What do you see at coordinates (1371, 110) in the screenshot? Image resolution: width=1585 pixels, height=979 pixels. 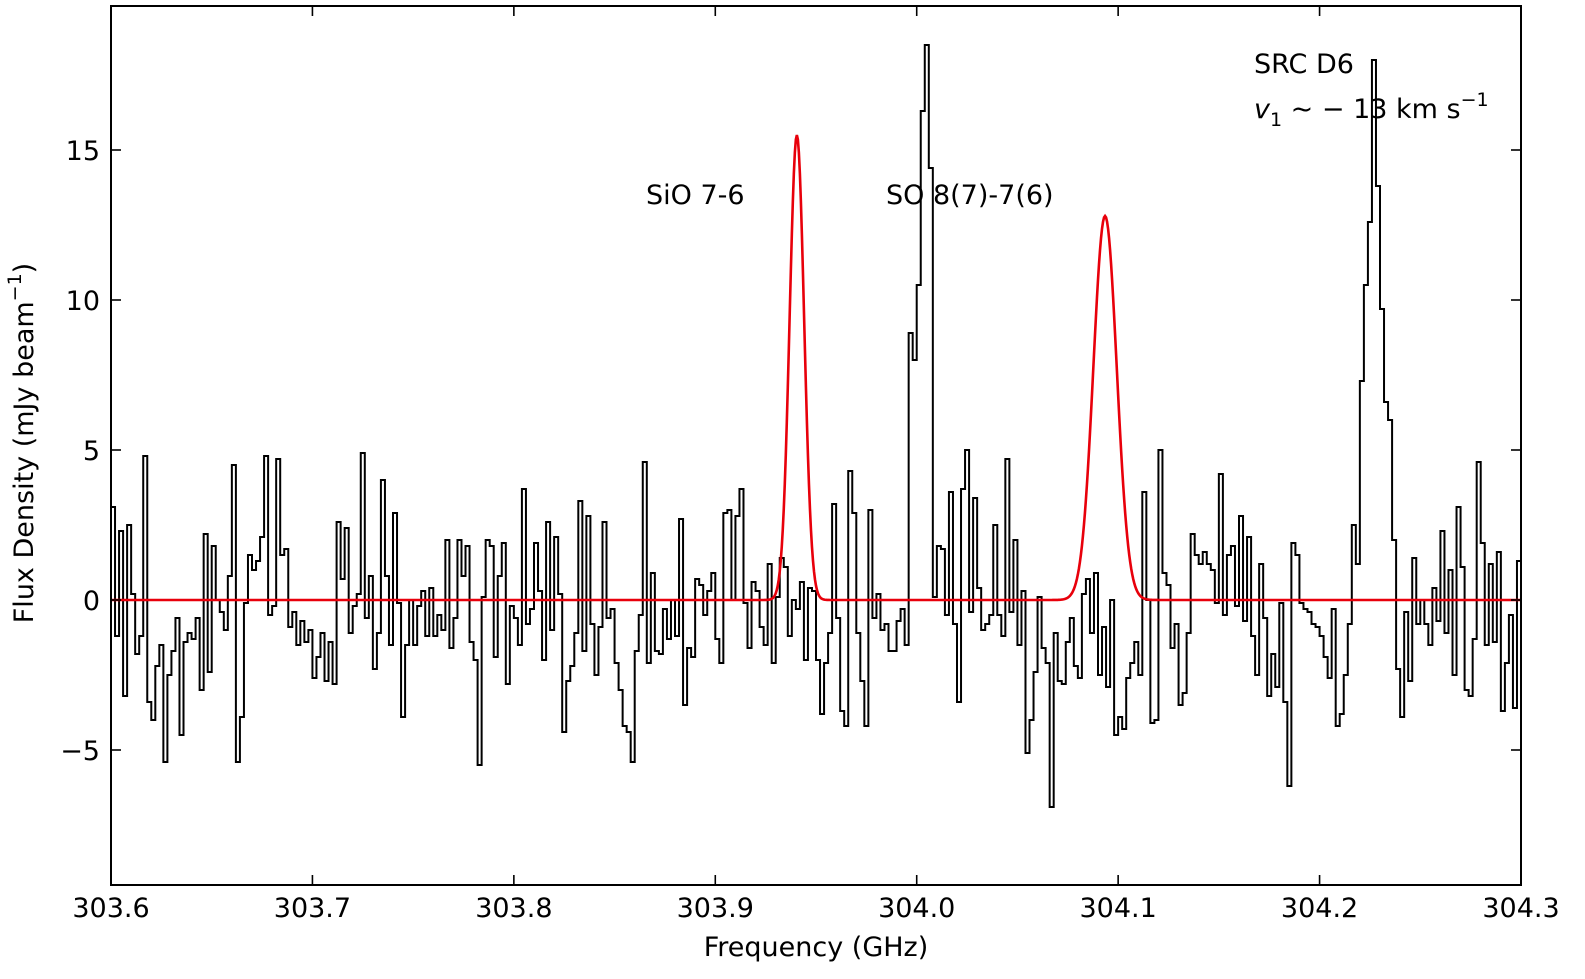 I see `velocity-label: v1 ∼ − 13 km s−1` at bounding box center [1371, 110].